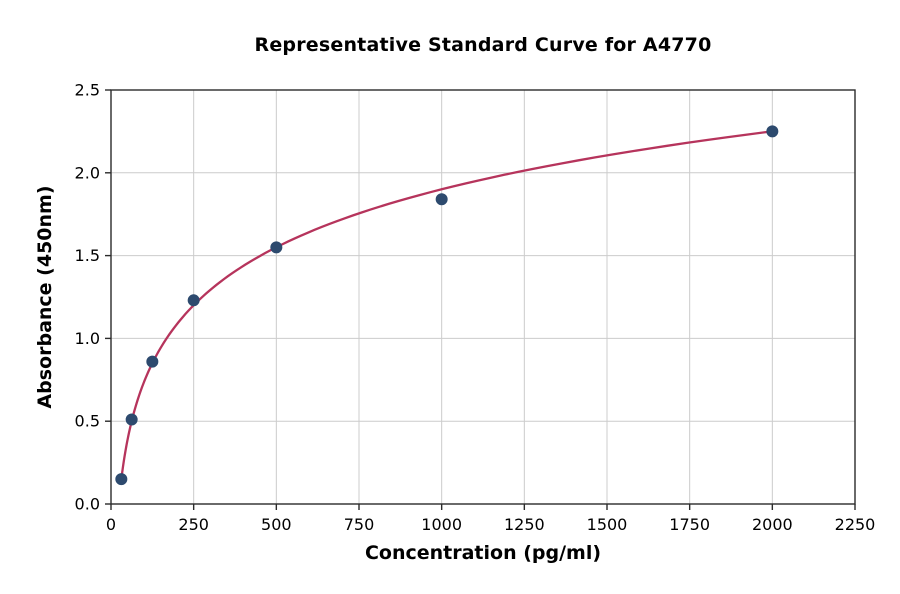 The image size is (900, 594). I want to click on y-tick-label: 2.0, so click(87, 172).